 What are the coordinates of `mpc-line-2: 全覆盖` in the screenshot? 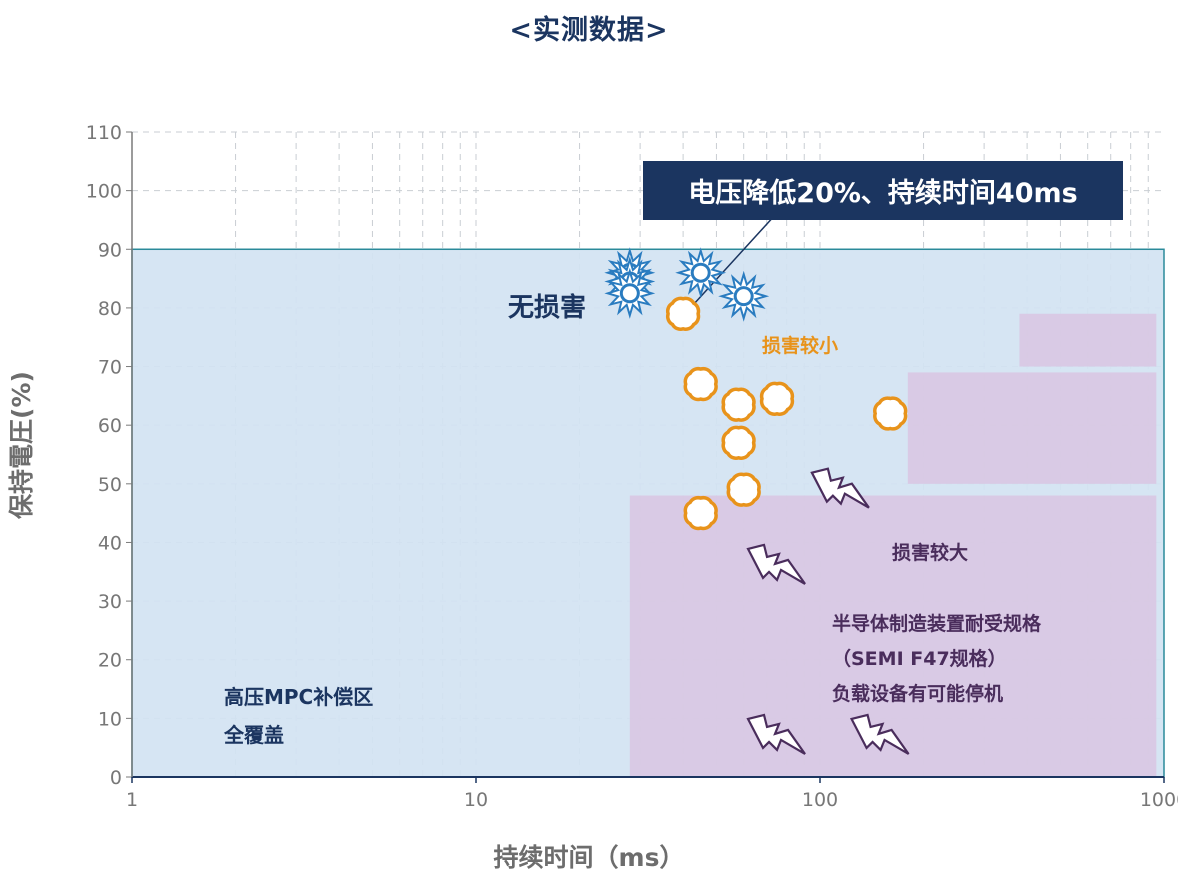 It's located at (254, 735).